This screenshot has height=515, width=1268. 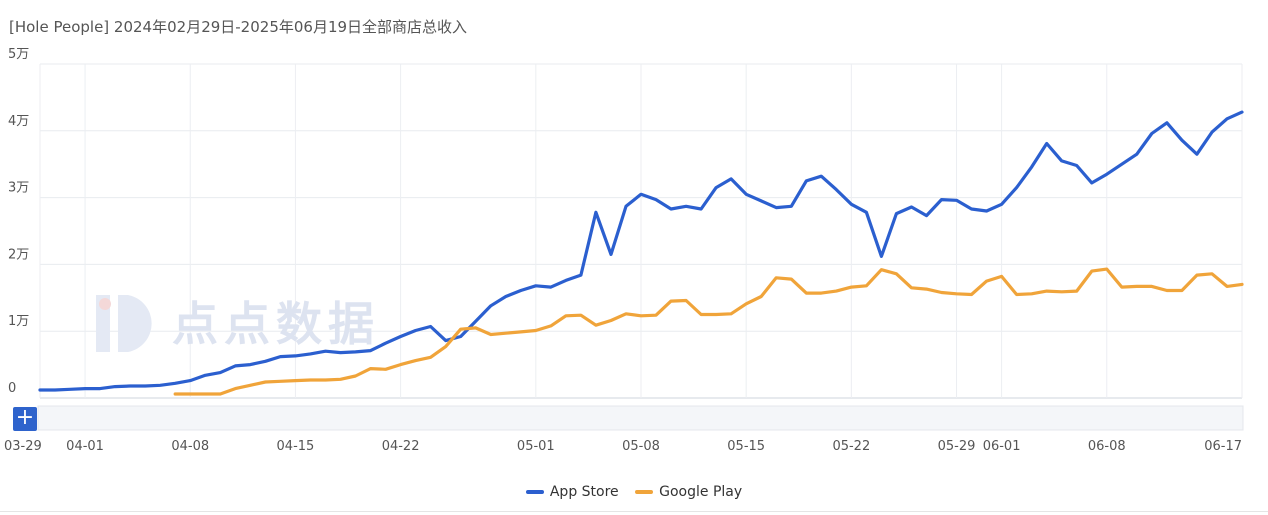 I want to click on x-tick-label: 04-22, so click(x=401, y=446).